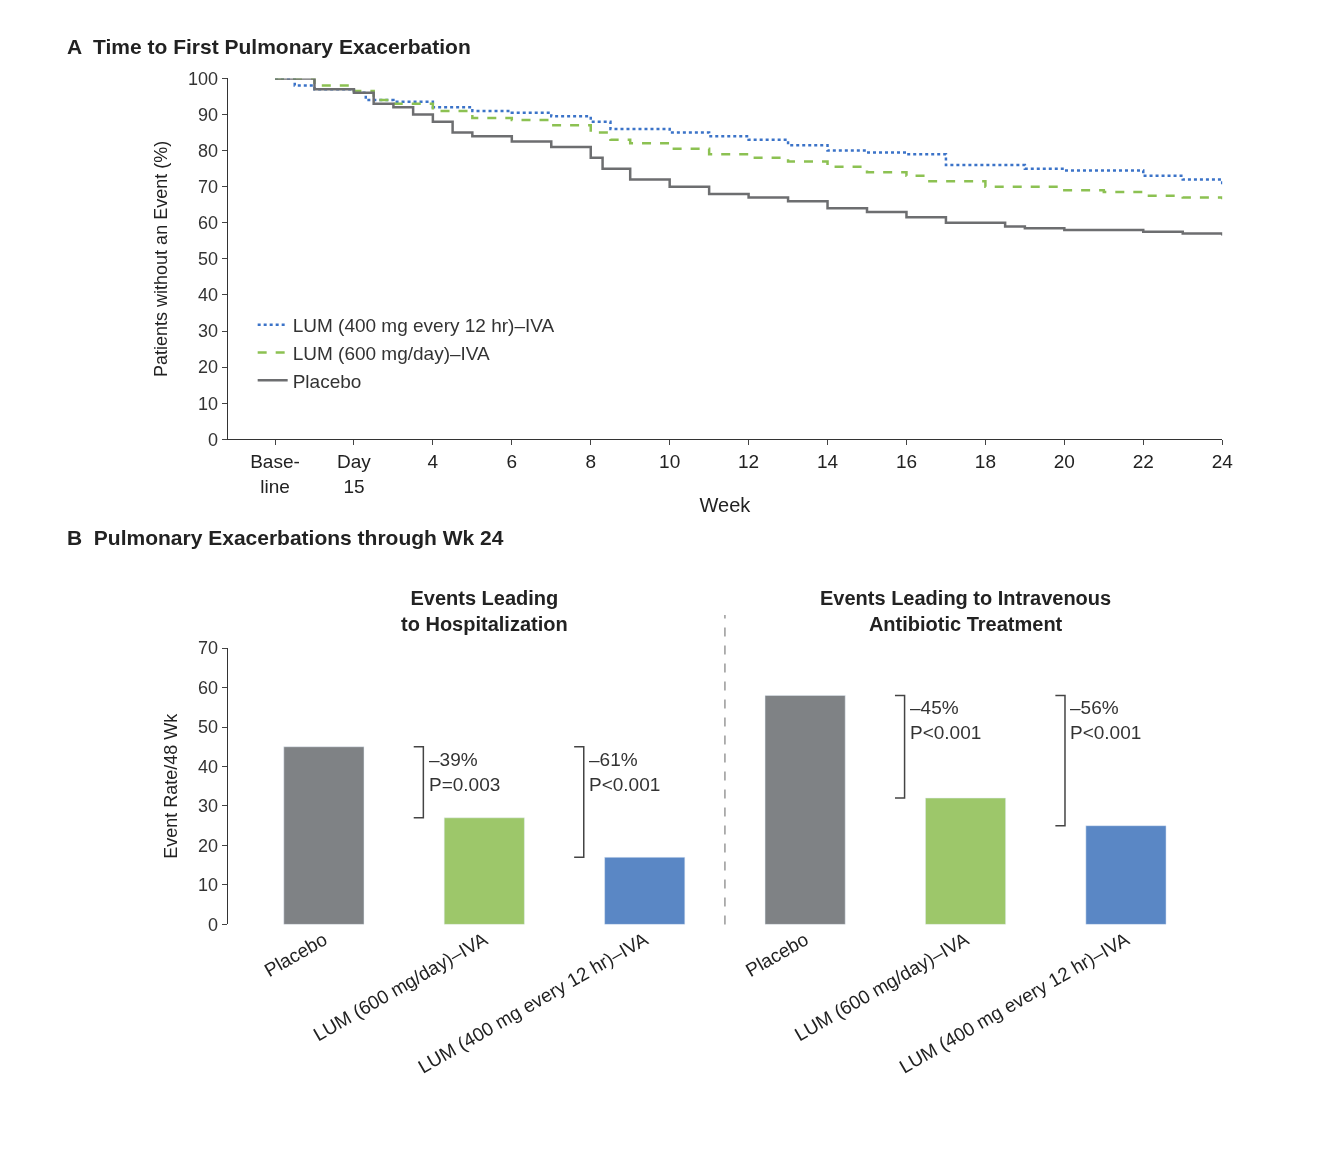 The width and height of the screenshot is (1331, 1172). Describe the element at coordinates (1143, 462) in the screenshot. I see `x-tick-label: 22` at that location.